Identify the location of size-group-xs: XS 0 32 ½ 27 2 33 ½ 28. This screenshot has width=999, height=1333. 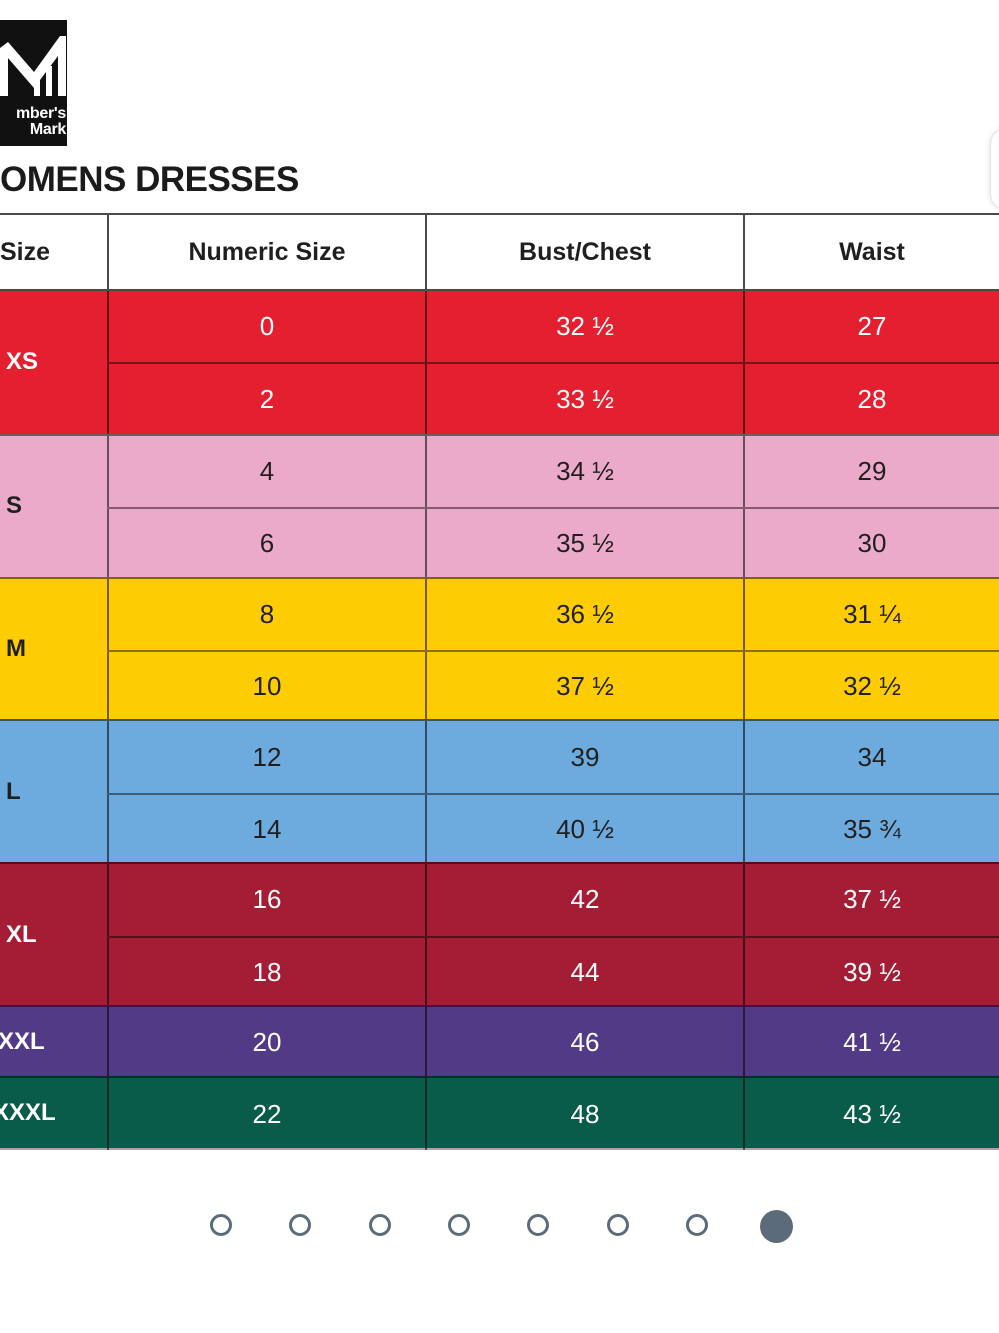
(499, 362).